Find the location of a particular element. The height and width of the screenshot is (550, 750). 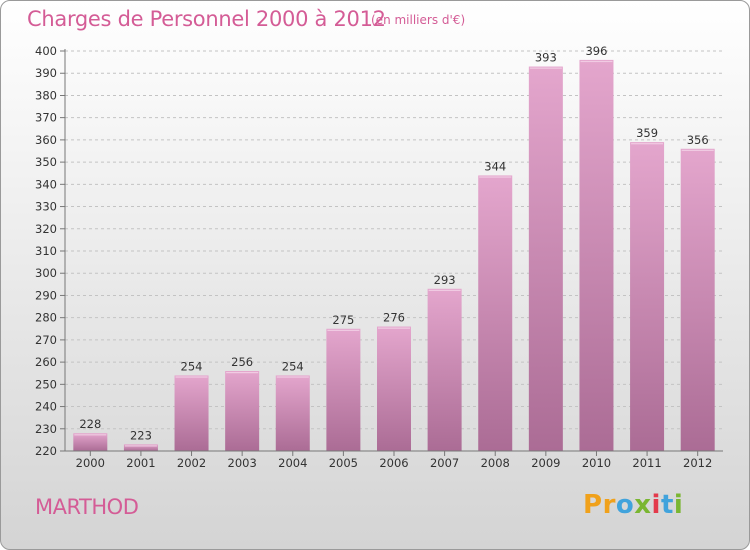

y-tick-label: 330 is located at coordinates (46, 207).